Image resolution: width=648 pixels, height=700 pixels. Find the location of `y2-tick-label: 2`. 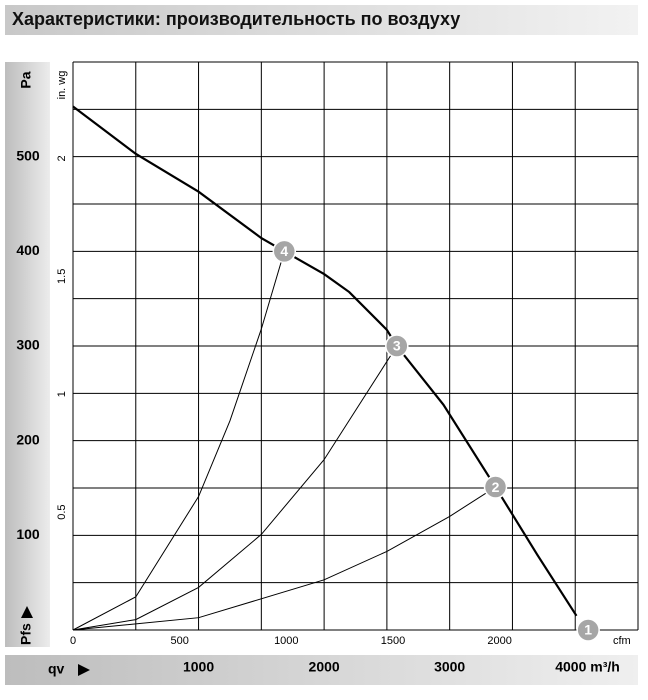

y2-tick-label: 2 is located at coordinates (62, 158).